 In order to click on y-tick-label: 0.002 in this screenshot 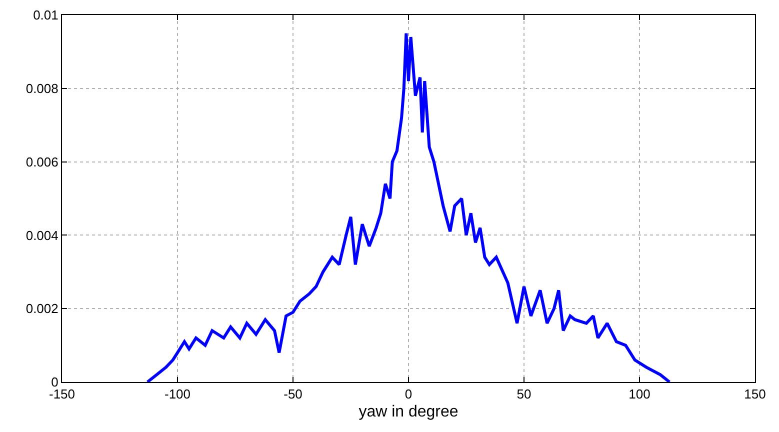, I will do `click(42, 308)`.